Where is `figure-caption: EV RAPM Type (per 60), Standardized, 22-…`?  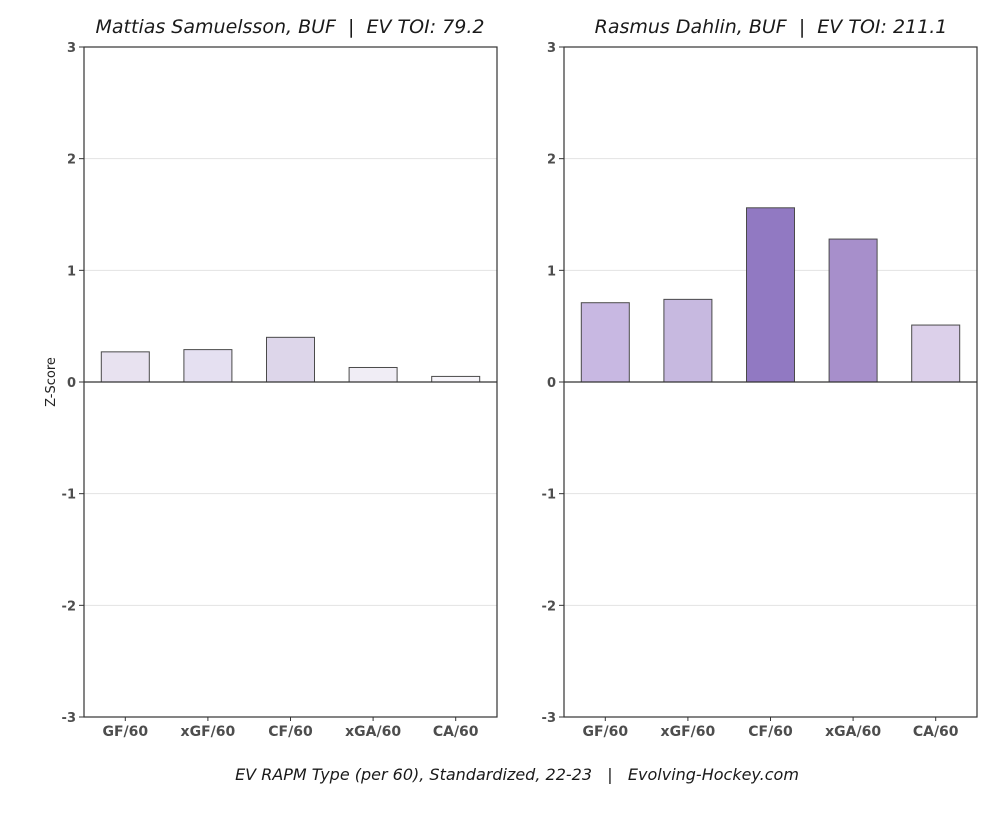 figure-caption: EV RAPM Type (per 60), Standardized, 22-… is located at coordinates (517, 774).